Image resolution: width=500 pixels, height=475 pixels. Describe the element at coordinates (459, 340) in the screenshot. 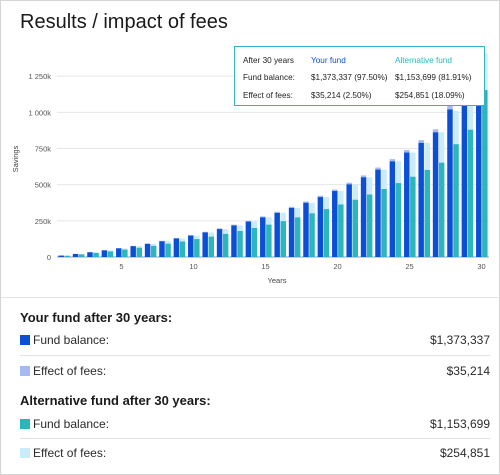

I see `your-fund-balance-value: $1,373,337` at that location.